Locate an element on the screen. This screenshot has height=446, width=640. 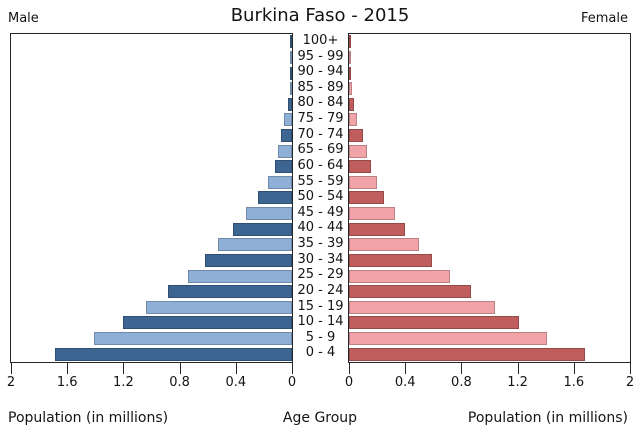
age-label-100plus: 100+ is located at coordinates (320, 40).